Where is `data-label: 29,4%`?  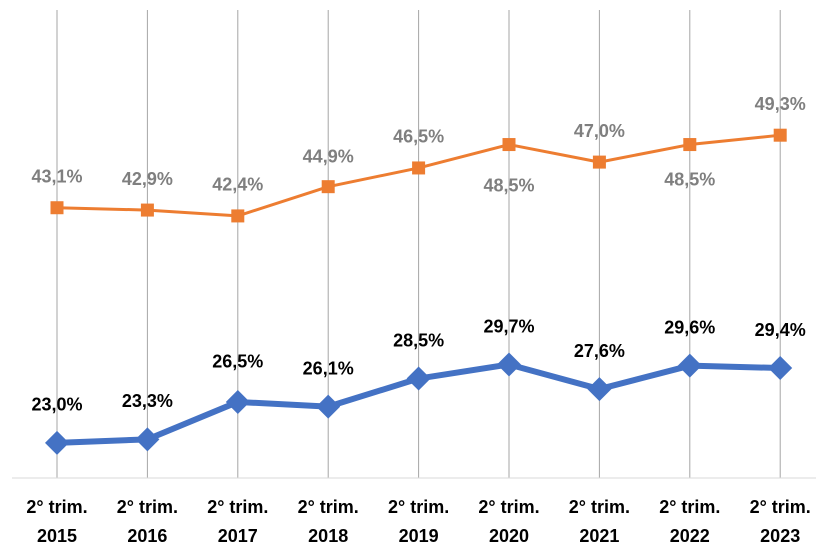
data-label: 29,4% is located at coordinates (780, 330).